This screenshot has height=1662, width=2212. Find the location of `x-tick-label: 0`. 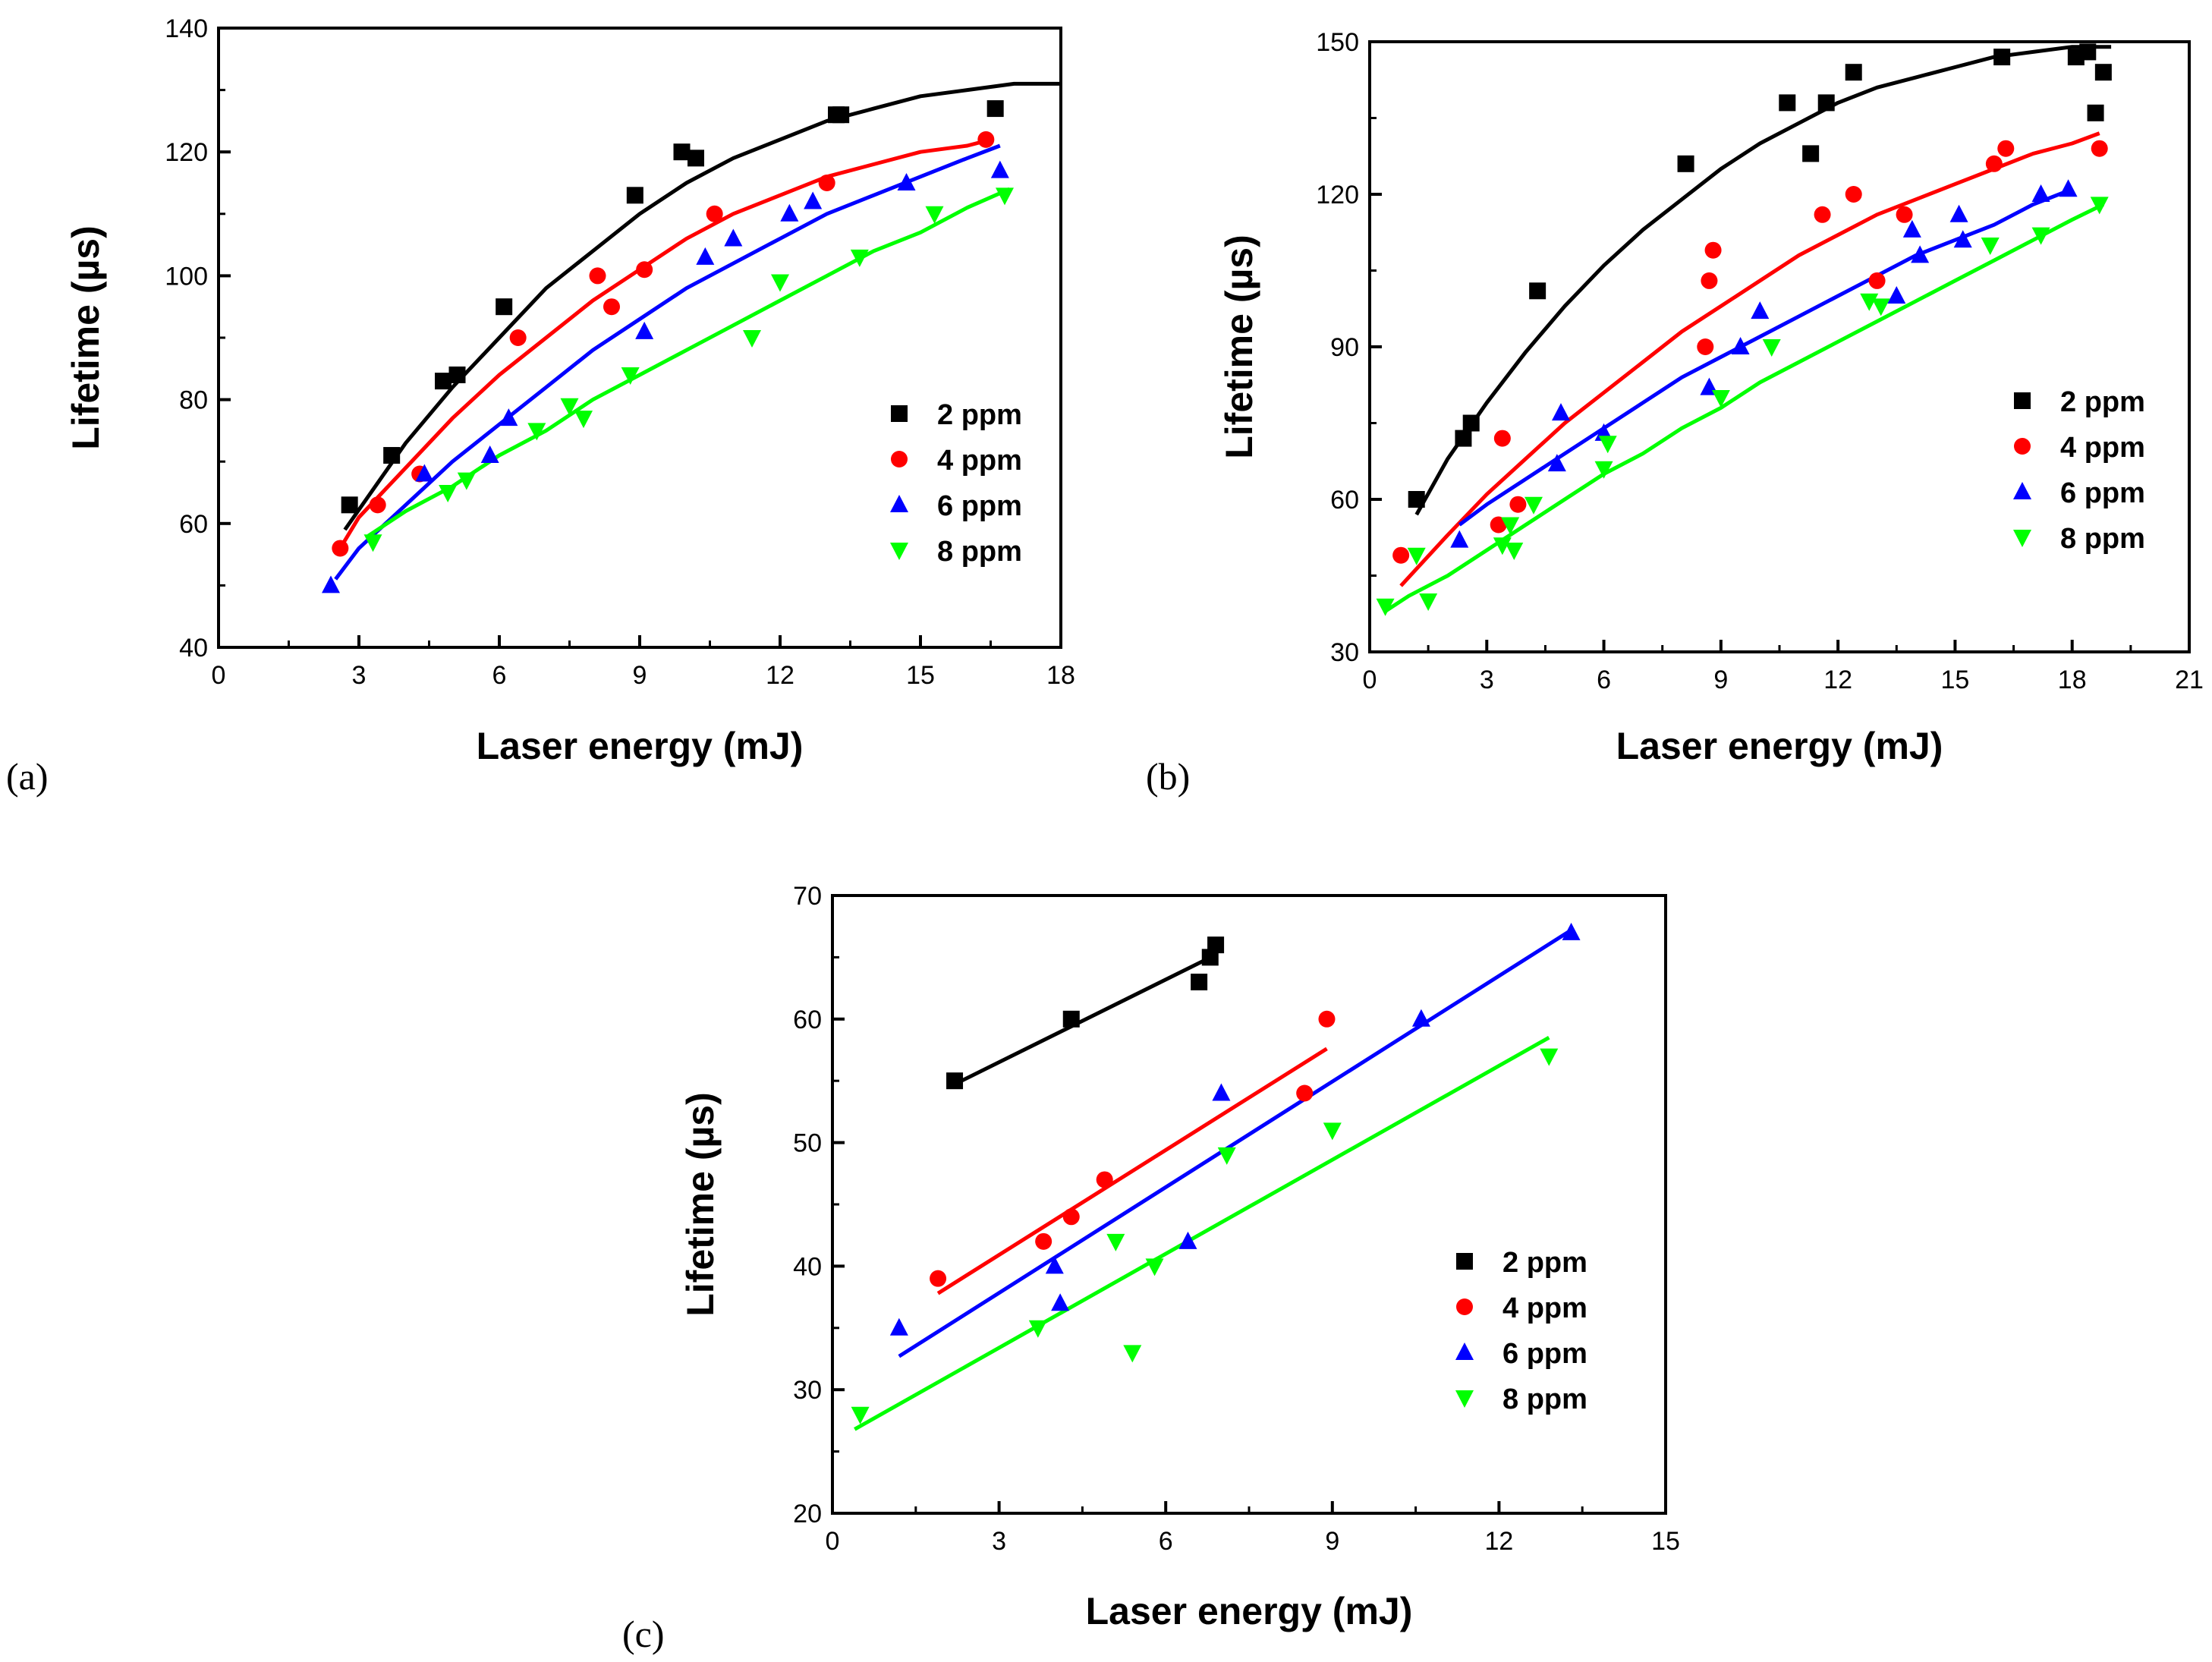

x-tick-label: 0 is located at coordinates (219, 675).